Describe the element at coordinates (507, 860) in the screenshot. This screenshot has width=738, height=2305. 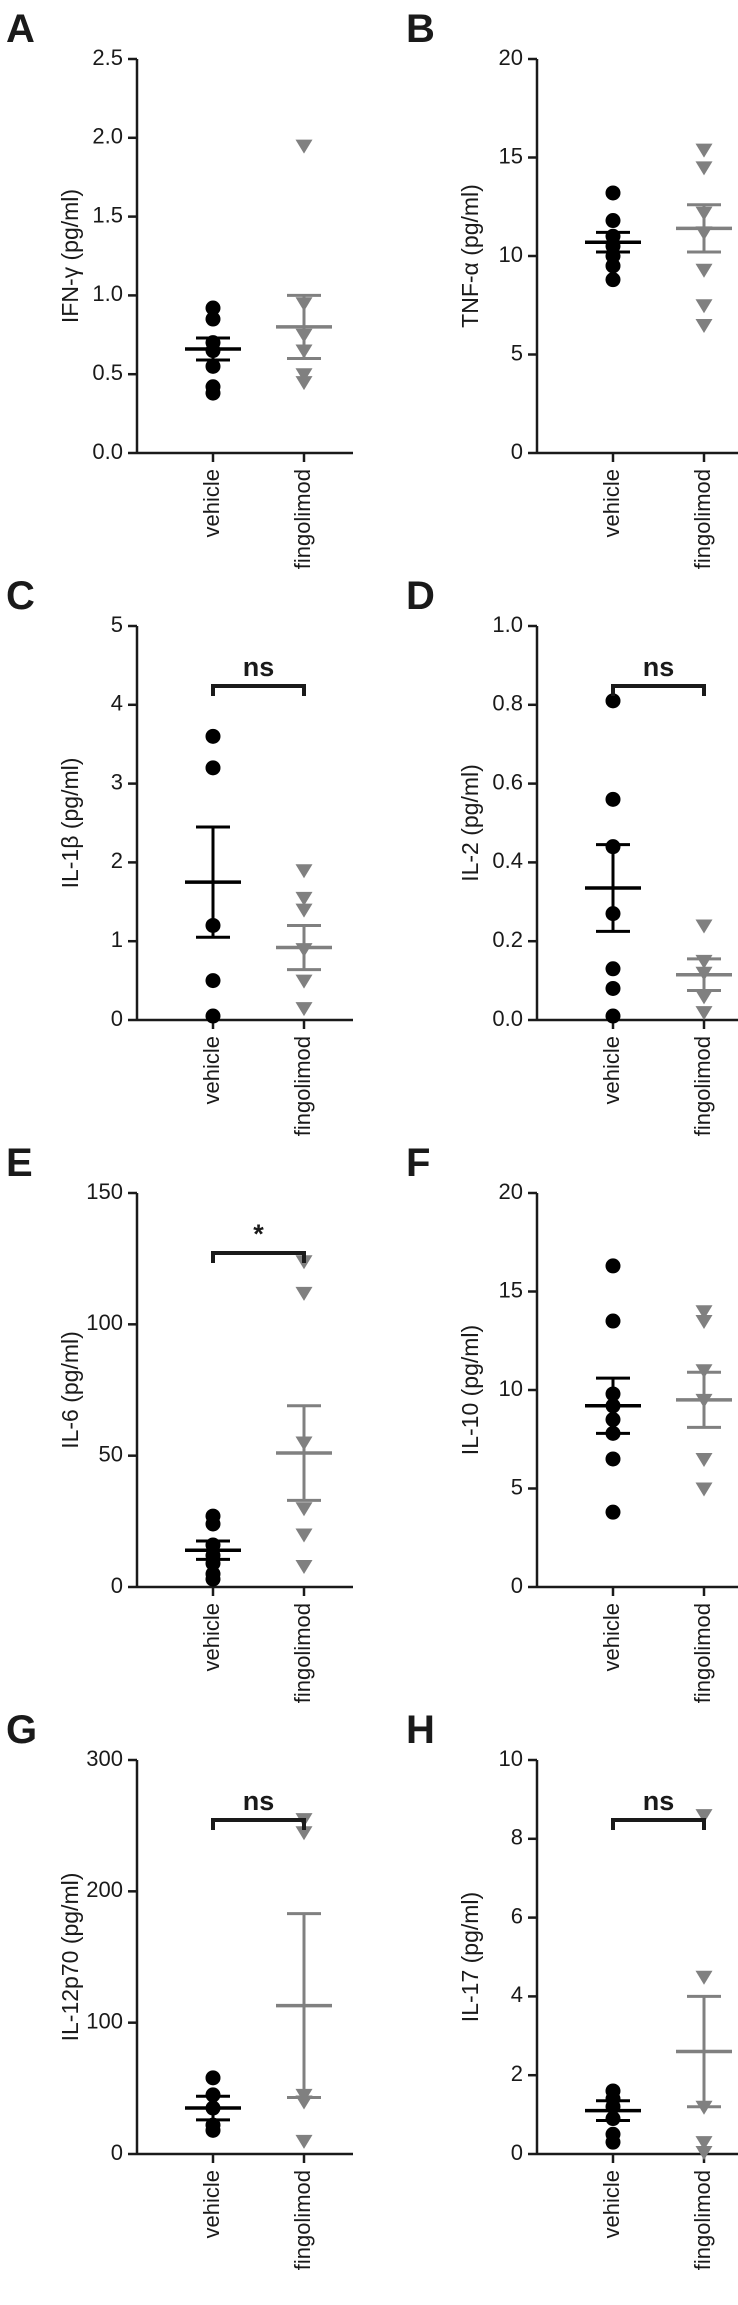
I see `y-tick-label: 0.4` at that location.